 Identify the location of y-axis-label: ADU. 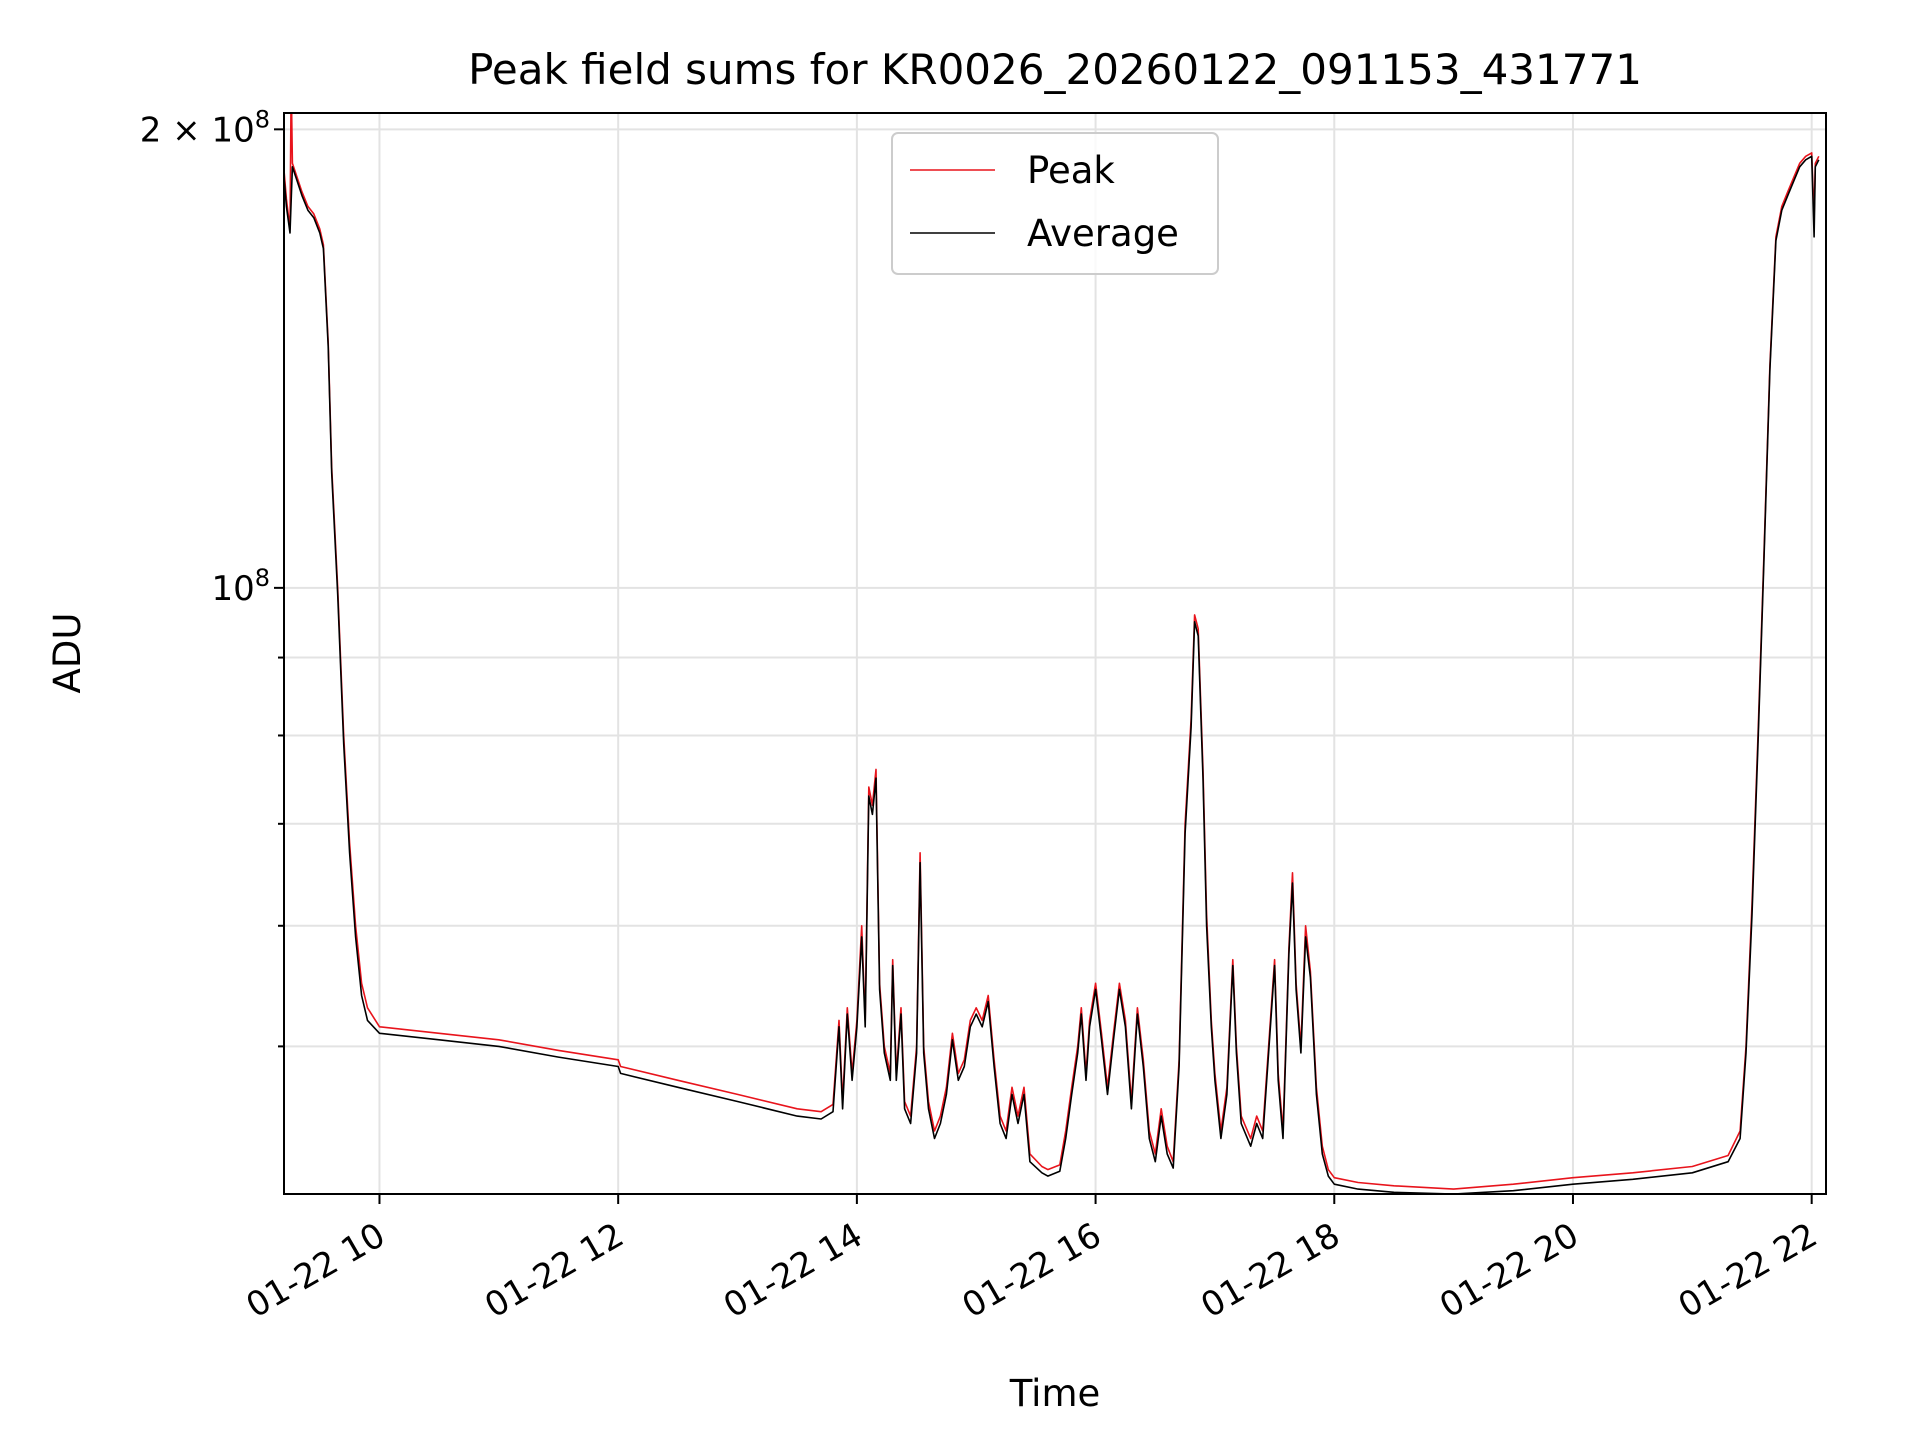
(67, 653).